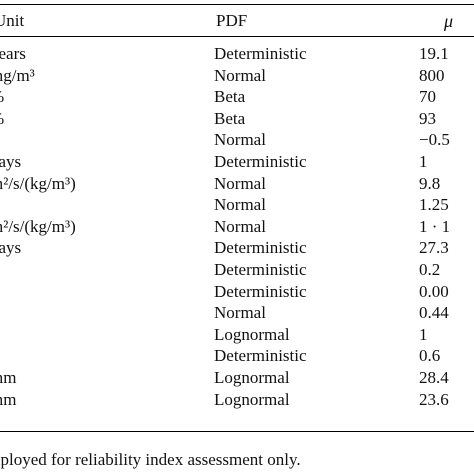 Image resolution: width=474 pixels, height=474 pixels. What do you see at coordinates (434, 248) in the screenshot?
I see `cell-mu: 27.3` at bounding box center [434, 248].